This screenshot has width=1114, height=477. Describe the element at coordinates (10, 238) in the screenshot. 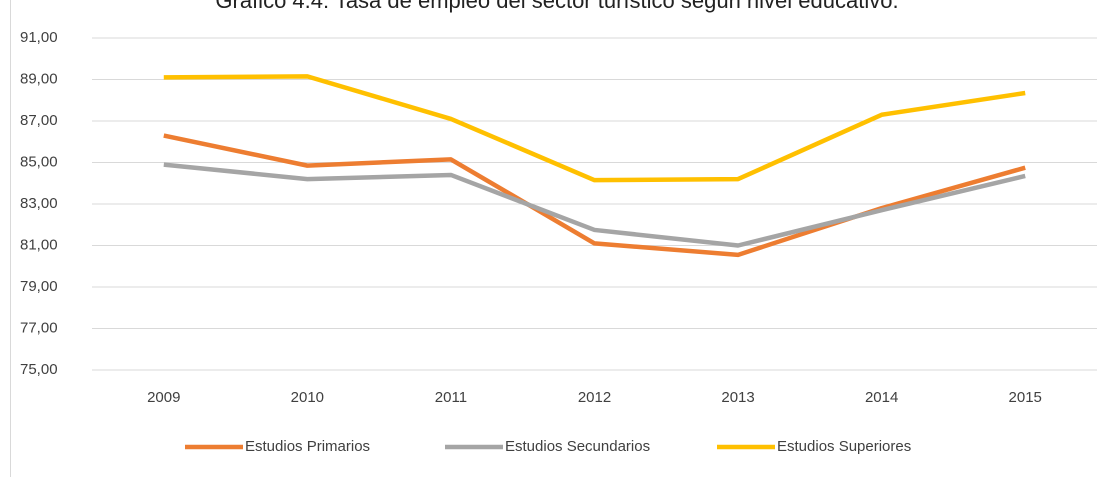

I see `chart-border` at that location.